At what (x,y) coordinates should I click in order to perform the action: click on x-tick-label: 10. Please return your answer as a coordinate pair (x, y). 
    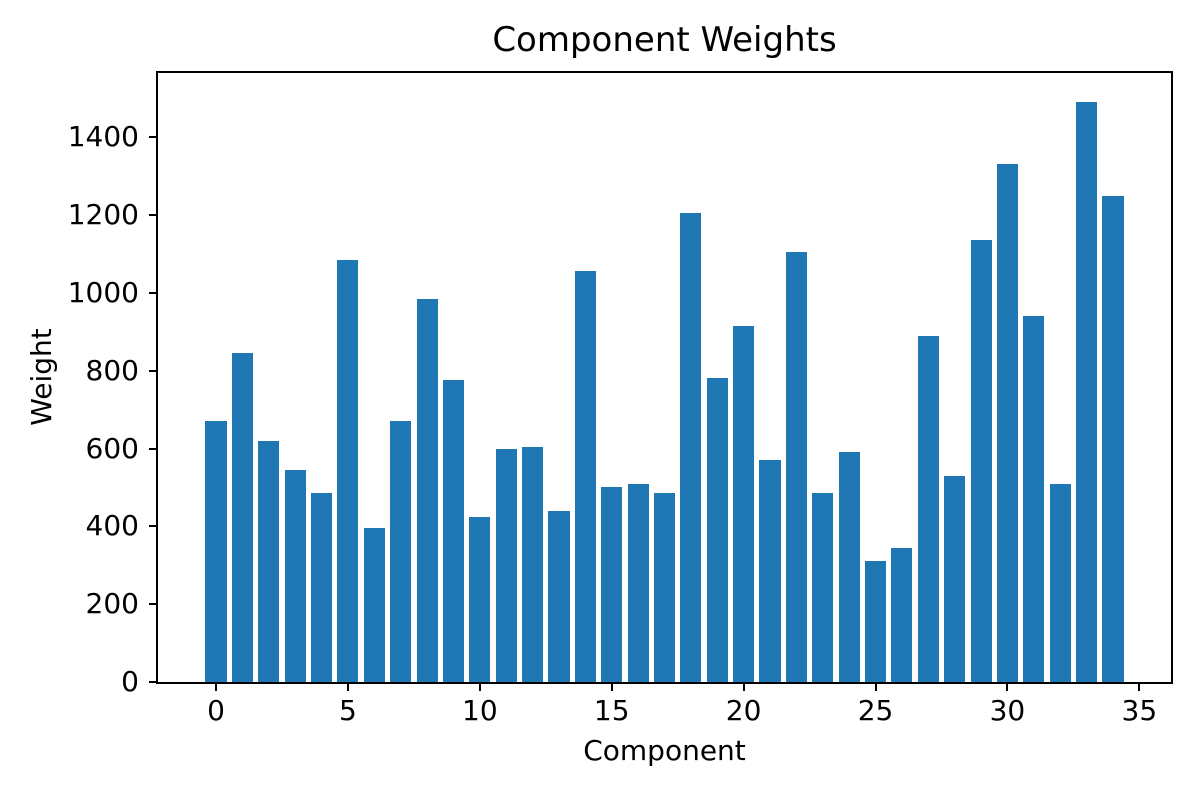
    Looking at the image, I should click on (480, 710).